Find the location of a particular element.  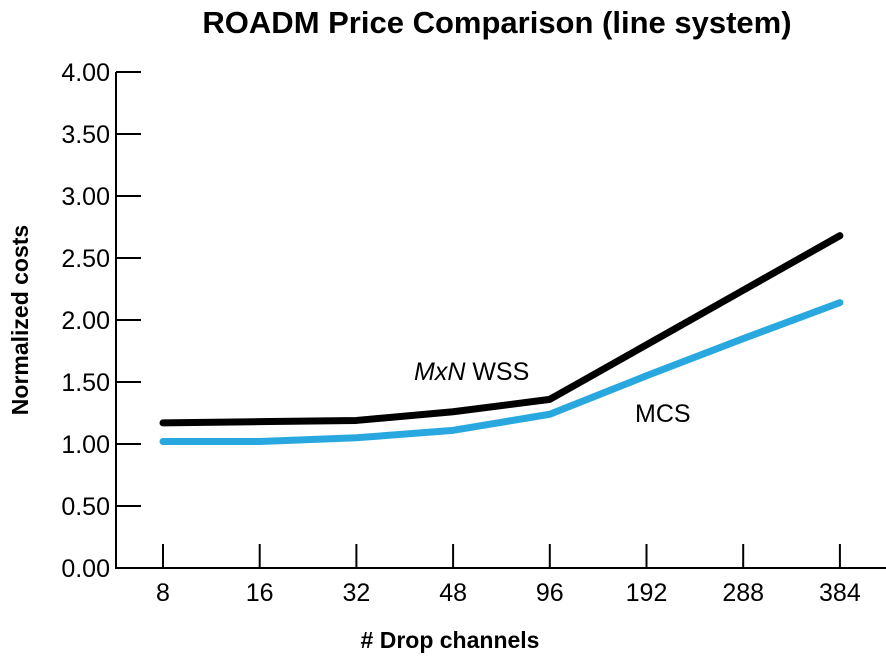

x-tick-label: 48 is located at coordinates (453, 593).